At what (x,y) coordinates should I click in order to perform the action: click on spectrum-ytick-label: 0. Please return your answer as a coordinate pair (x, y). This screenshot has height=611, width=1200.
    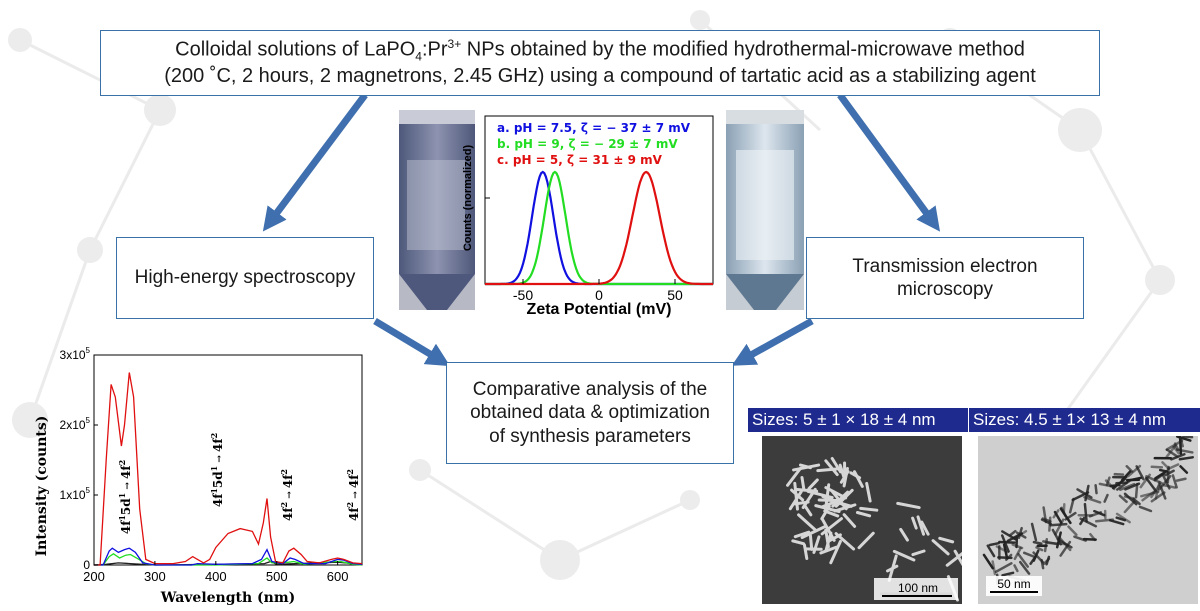
    Looking at the image, I should click on (86, 565).